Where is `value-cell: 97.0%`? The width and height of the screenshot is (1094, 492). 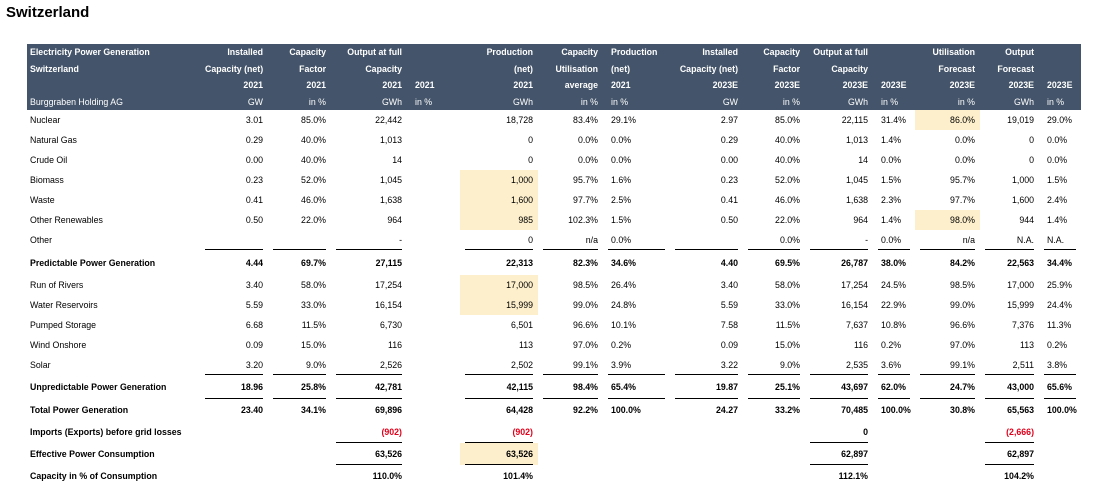
value-cell: 97.0% is located at coordinates (585, 345).